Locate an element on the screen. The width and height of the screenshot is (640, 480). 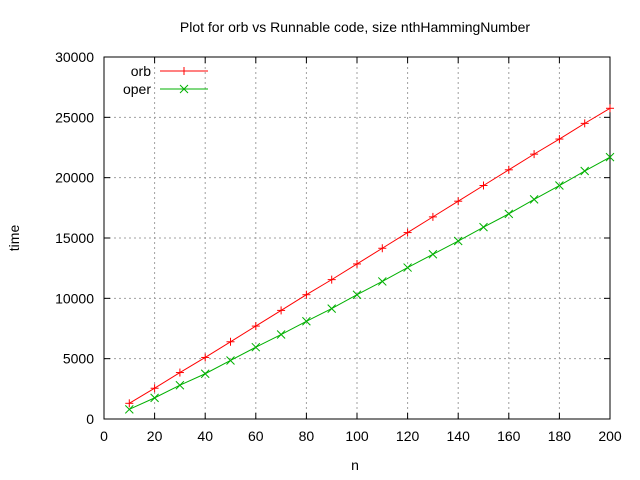
legend-label: oper is located at coordinates (137, 89).